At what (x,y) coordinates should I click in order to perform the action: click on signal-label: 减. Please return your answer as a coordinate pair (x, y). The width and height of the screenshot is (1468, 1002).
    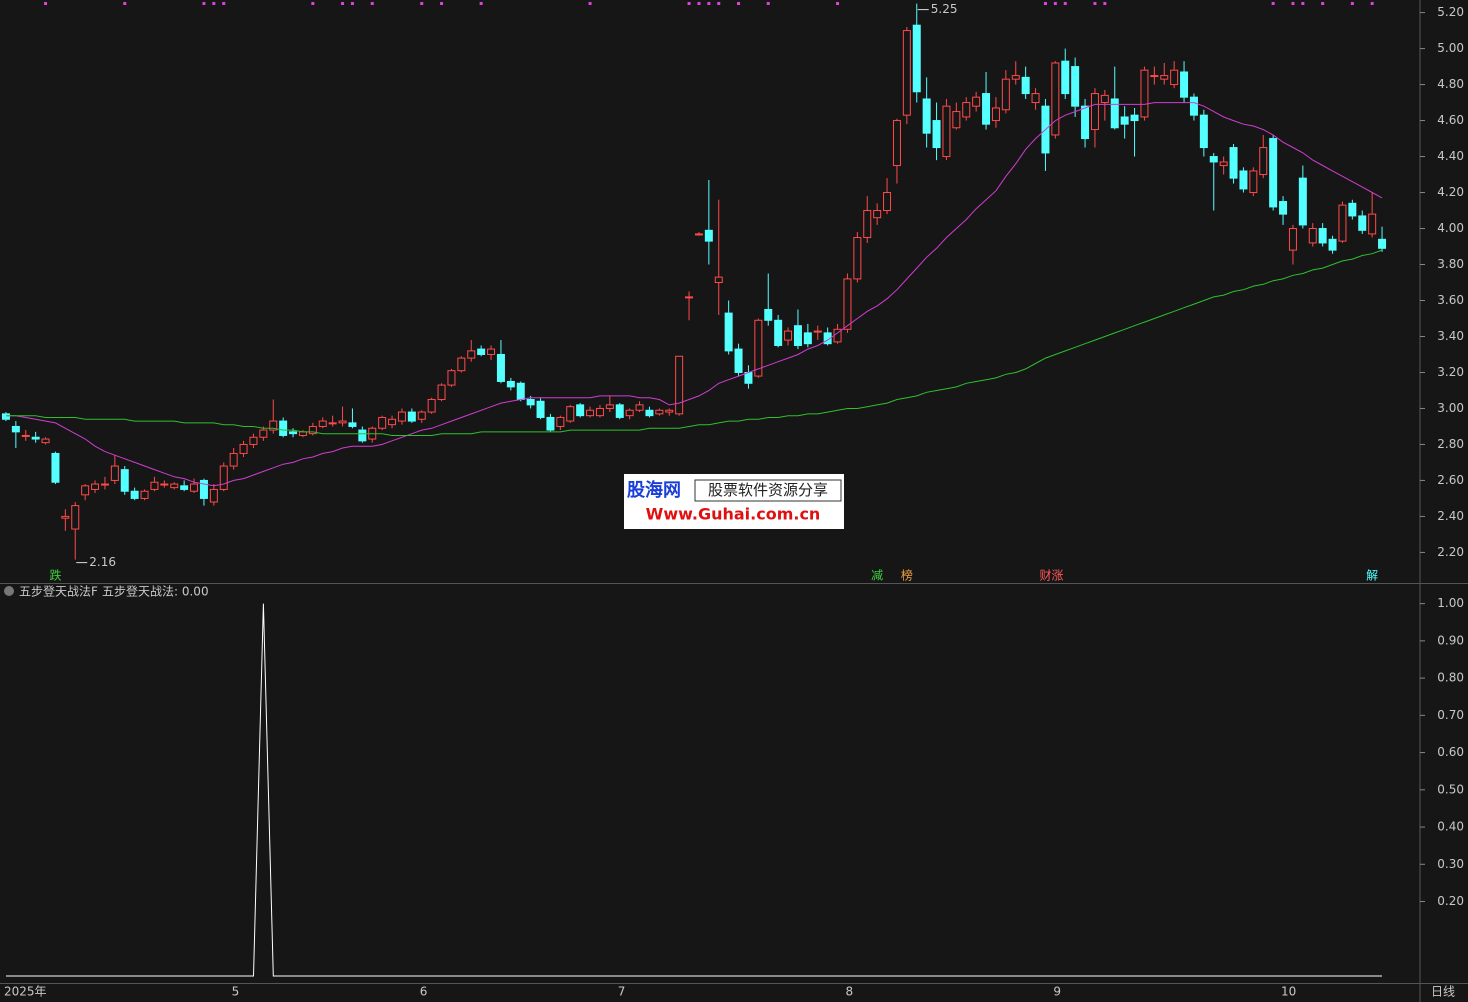
    Looking at the image, I should click on (877, 576).